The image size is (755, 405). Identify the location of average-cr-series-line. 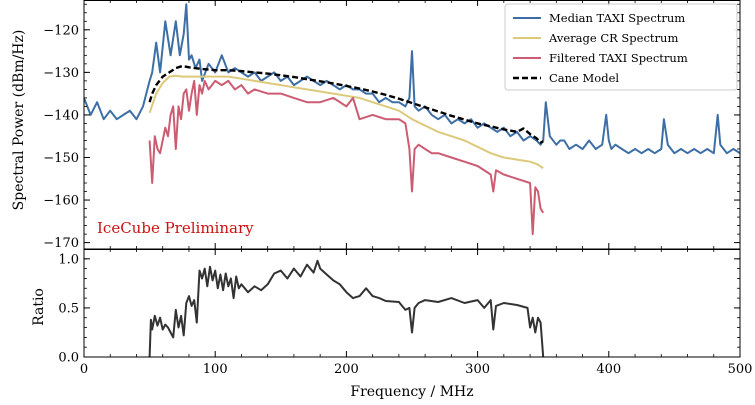
(346, 121).